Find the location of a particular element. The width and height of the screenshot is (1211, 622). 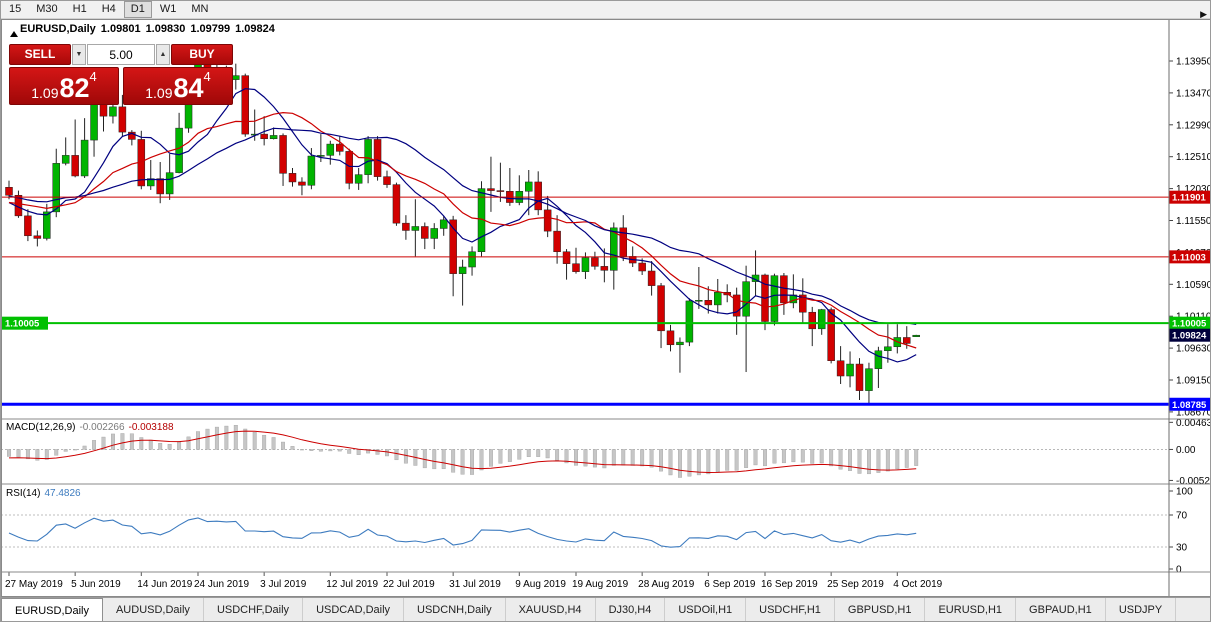

svg-text: 1.11901 is located at coordinates (1189, 198).